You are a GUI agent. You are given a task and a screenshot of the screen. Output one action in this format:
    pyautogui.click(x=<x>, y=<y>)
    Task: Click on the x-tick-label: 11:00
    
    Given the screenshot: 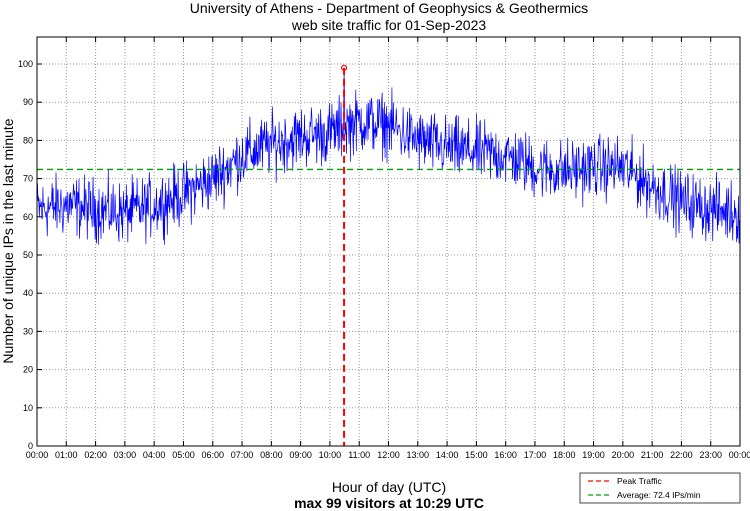 What is the action you would take?
    pyautogui.click(x=359, y=455)
    